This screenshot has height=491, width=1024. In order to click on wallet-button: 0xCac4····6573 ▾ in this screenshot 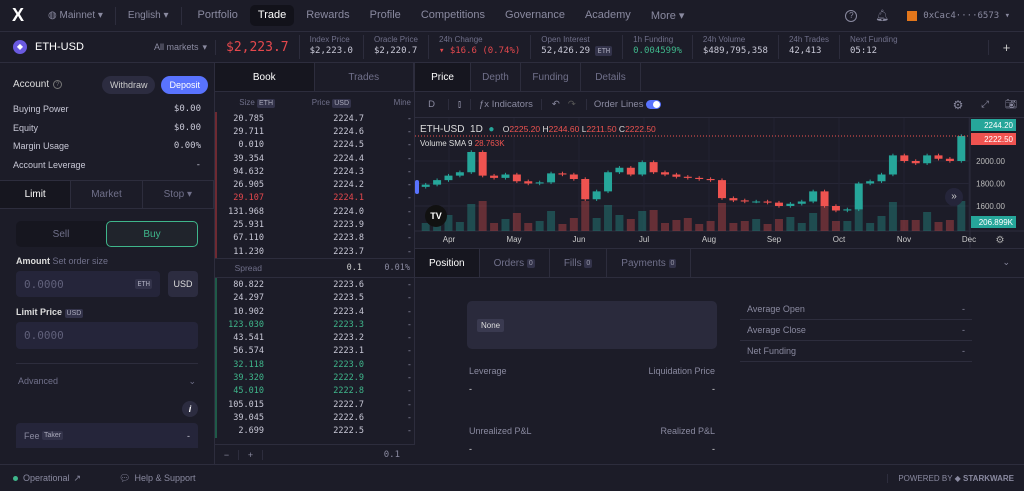, I will do `click(958, 15)`.